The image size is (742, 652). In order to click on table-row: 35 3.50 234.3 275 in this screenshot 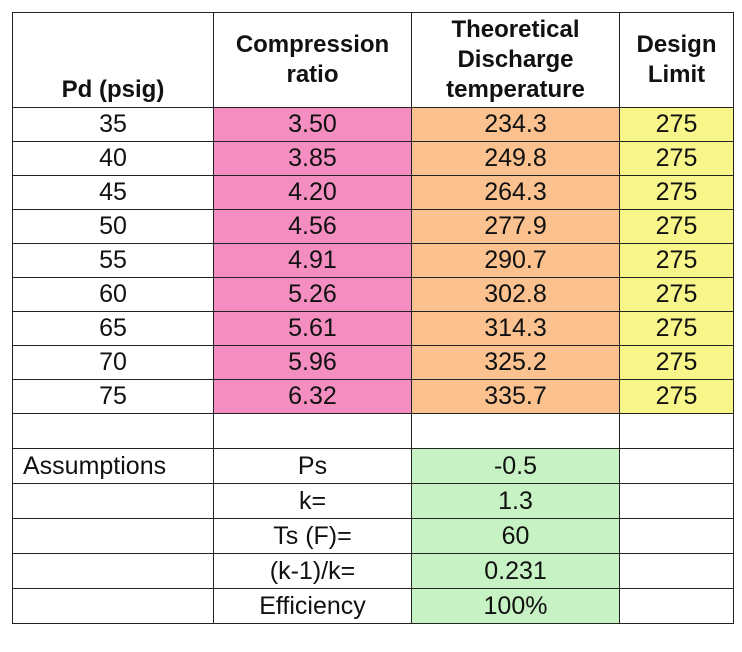, I will do `click(373, 124)`.